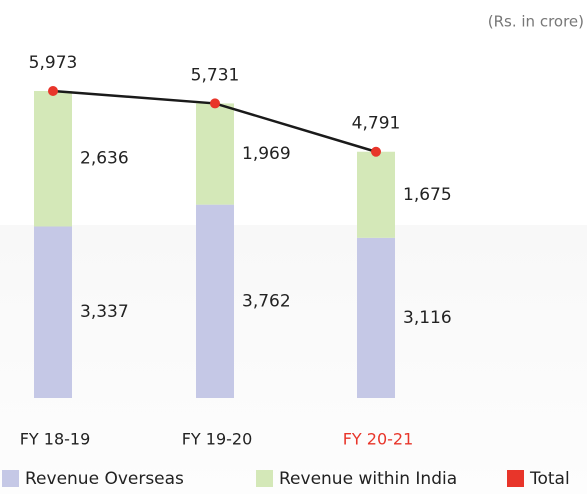 This screenshot has width=587, height=494. I want to click on legend-label: Total, so click(549, 479).